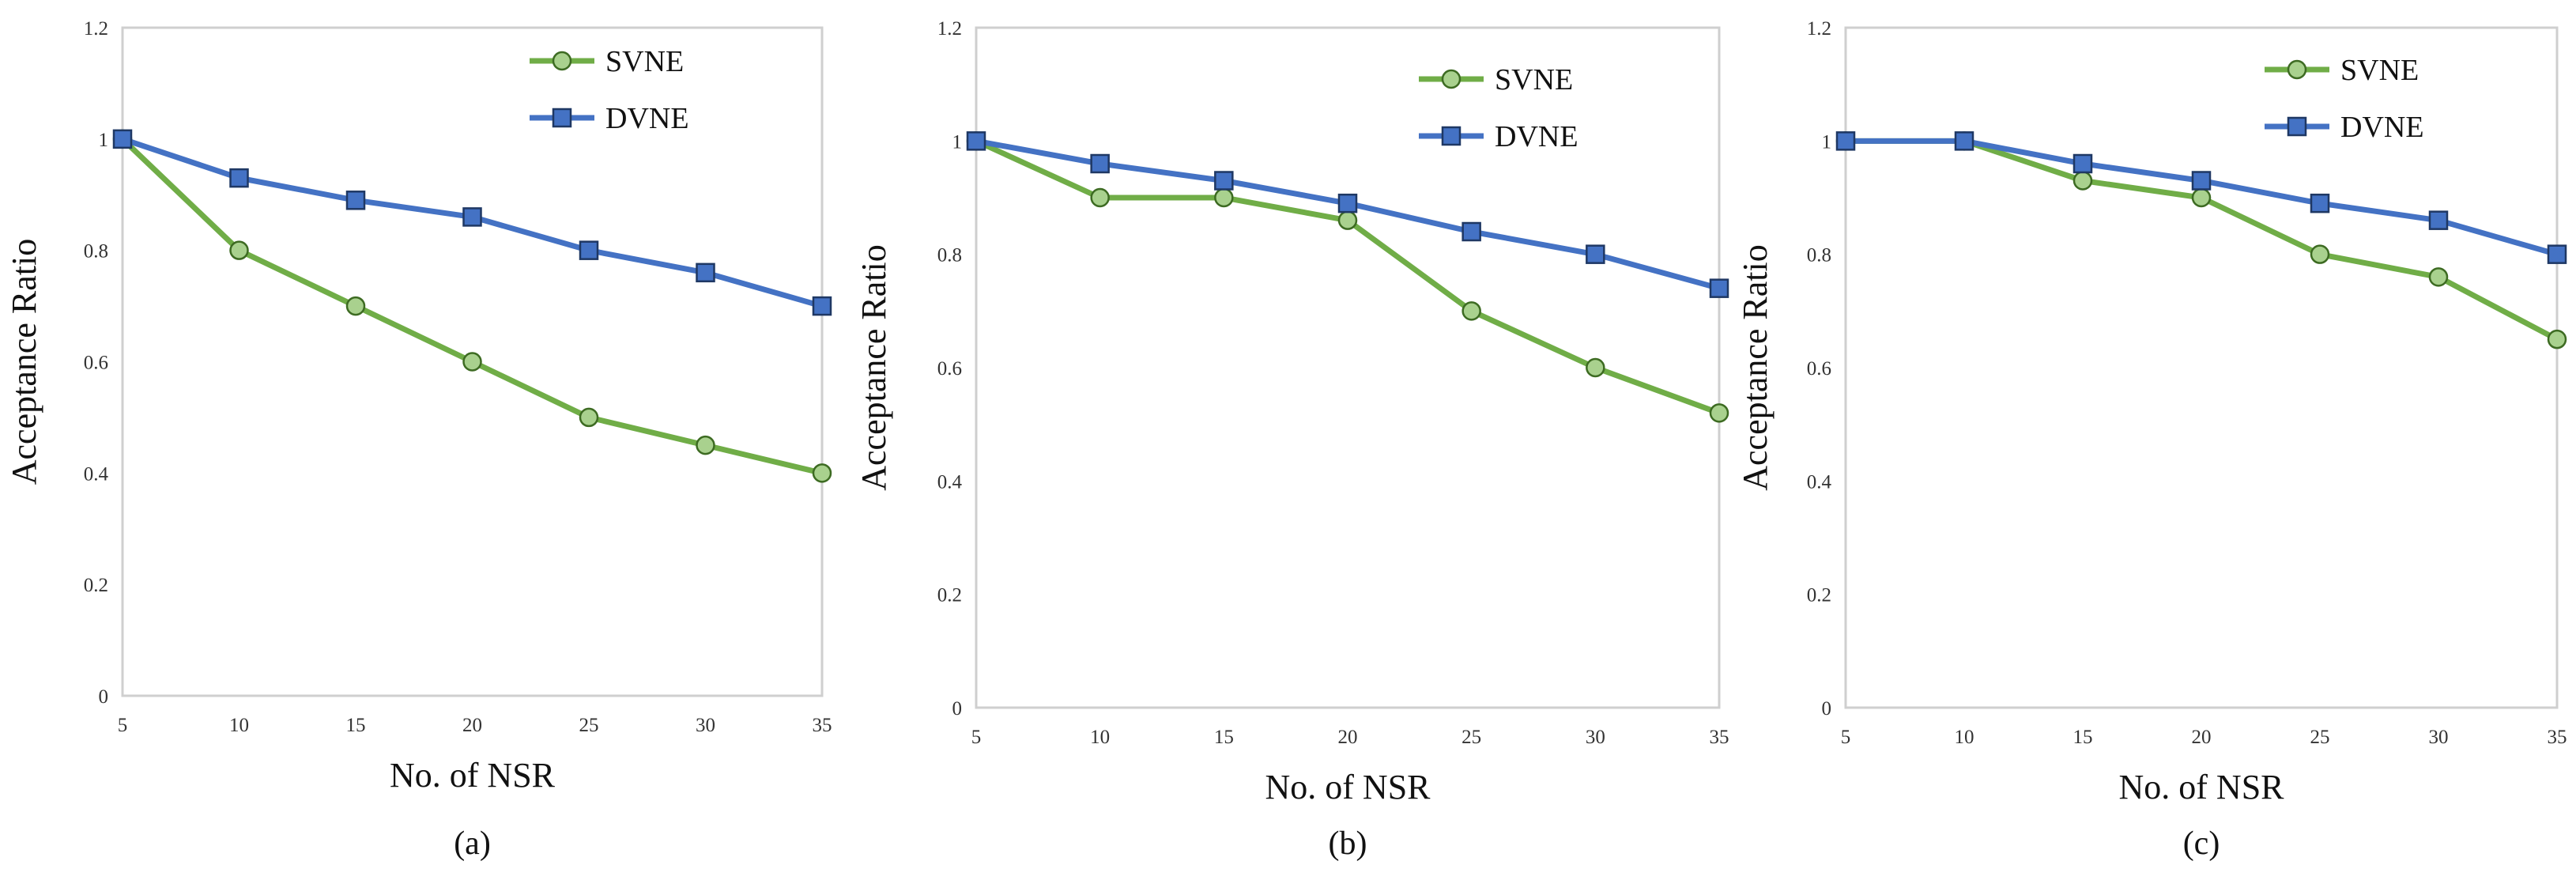  Describe the element at coordinates (473, 844) in the screenshot. I see `panel-caption: (a)` at that location.